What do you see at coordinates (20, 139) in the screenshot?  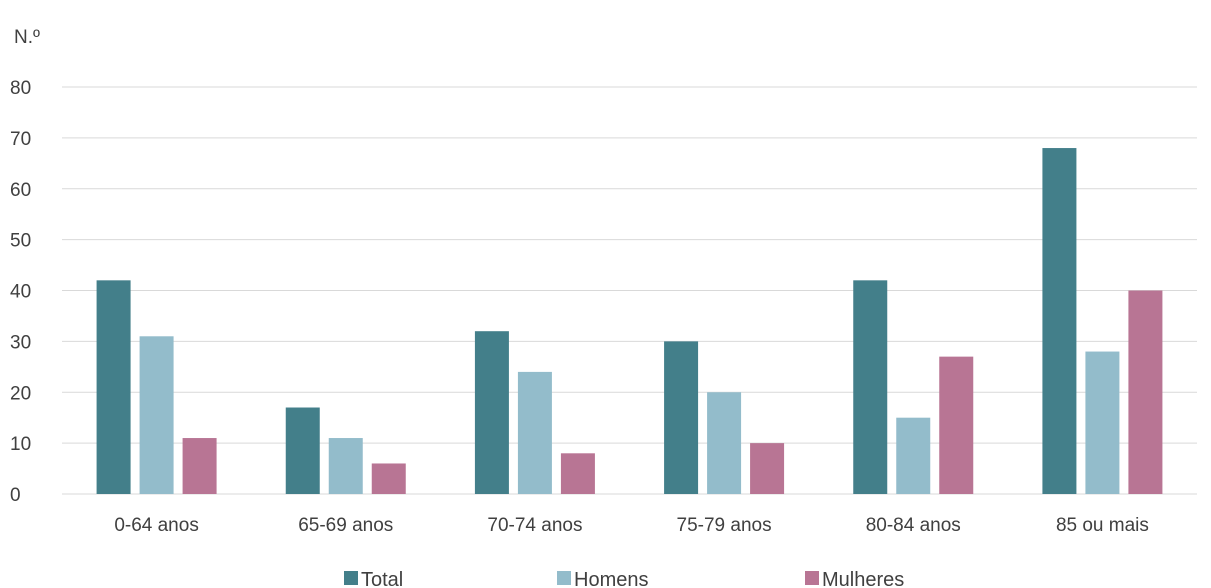 I see `y-tick-label: 70` at bounding box center [20, 139].